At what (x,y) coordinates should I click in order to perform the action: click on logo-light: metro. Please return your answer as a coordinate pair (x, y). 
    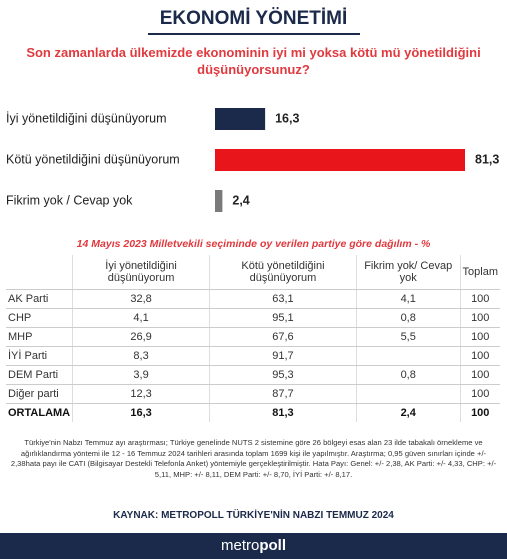
    Looking at the image, I should click on (240, 545).